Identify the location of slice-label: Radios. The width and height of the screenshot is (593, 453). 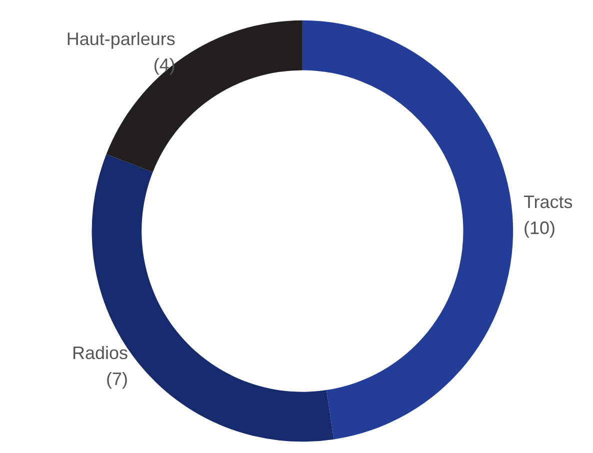
(100, 353).